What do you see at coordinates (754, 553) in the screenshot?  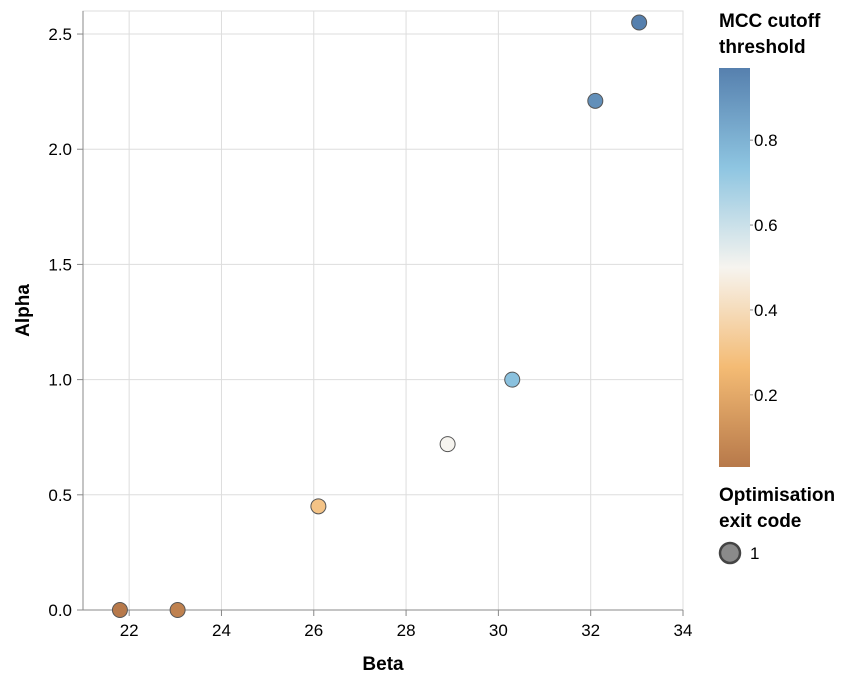 I see `shape-legend-label: 1` at bounding box center [754, 553].